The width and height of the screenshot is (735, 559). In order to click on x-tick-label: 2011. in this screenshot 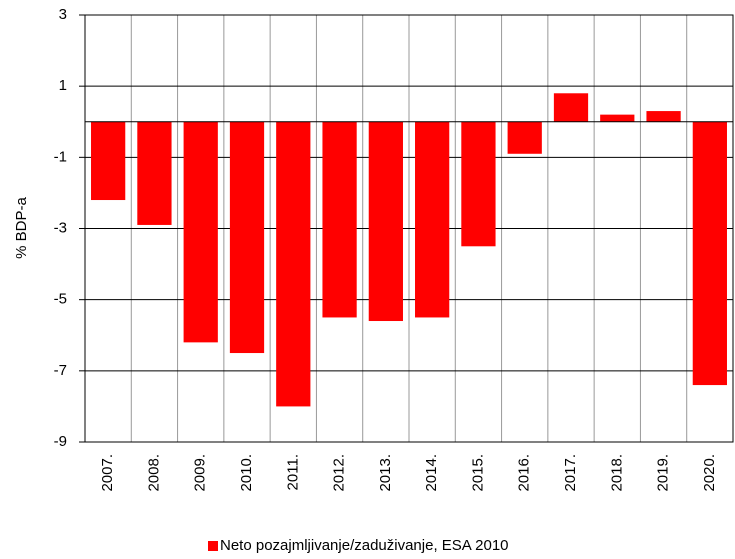, I will do `click(292, 472)`.